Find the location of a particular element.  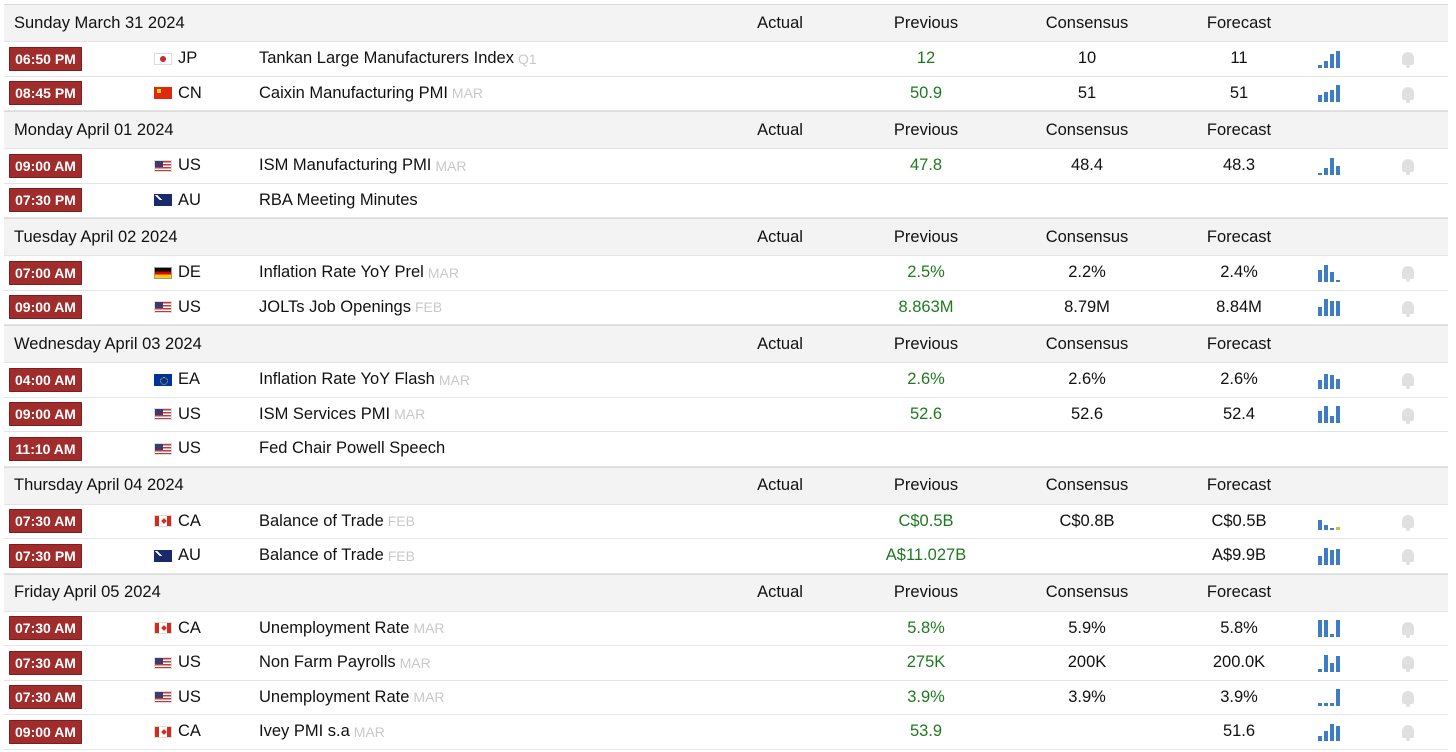

event-cell: RBA Meeting Minutes is located at coordinates (338, 201).